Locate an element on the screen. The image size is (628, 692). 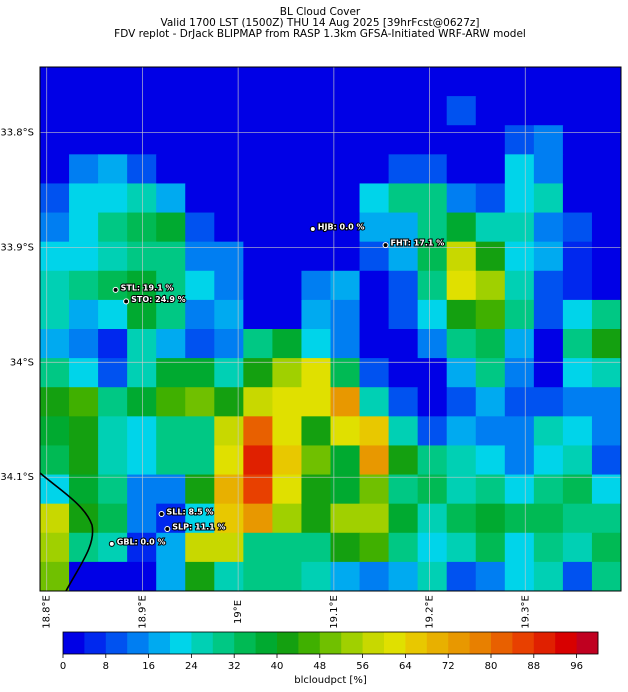
x-tick-label: 19.1°E is located at coordinates (334, 612).